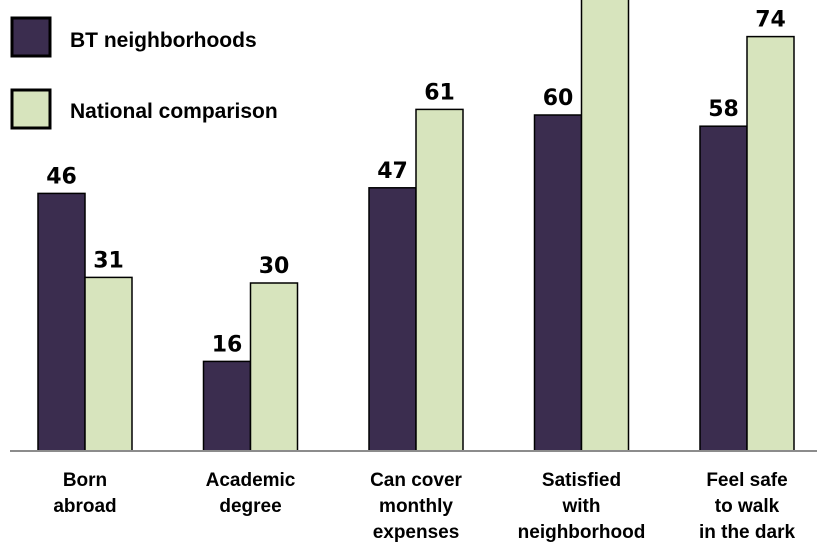 Image resolution: width=817 pixels, height=548 pixels. Describe the element at coordinates (61, 176) in the screenshot. I see `value-label-bt-neighborhoods-born-abroad: 46` at that location.